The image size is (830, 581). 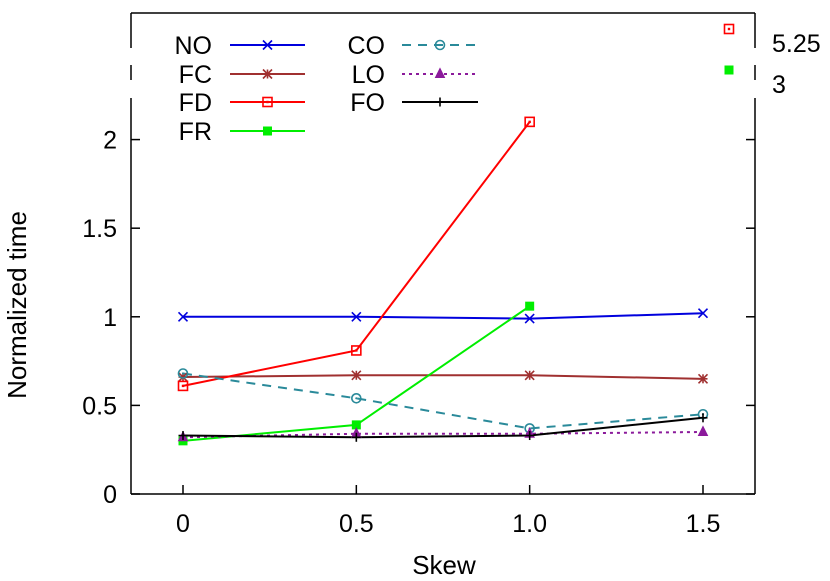 I want to click on y-tick-label: 0.5, so click(x=99, y=406).